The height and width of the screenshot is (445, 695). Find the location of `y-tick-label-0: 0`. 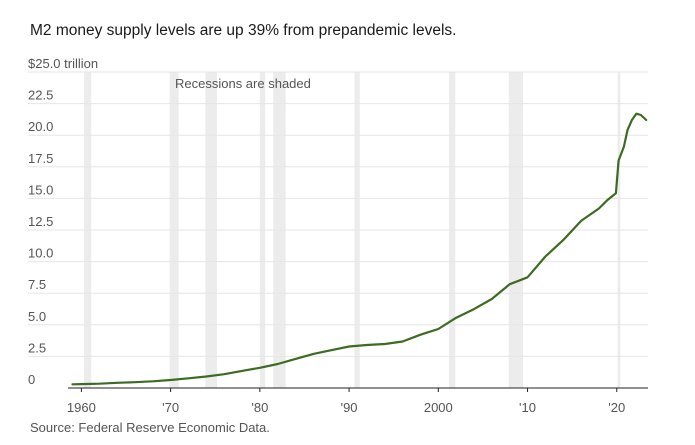

y-tick-label-0: 0 is located at coordinates (31, 379).